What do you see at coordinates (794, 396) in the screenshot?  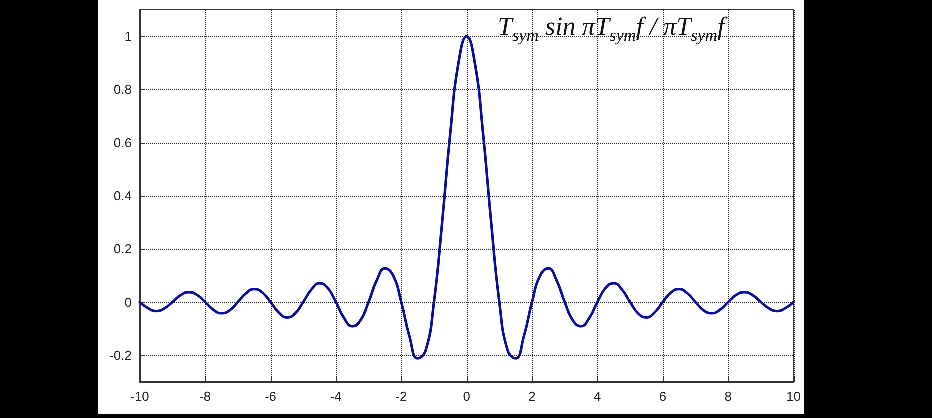 I see `x-tick-label: 10` at bounding box center [794, 396].